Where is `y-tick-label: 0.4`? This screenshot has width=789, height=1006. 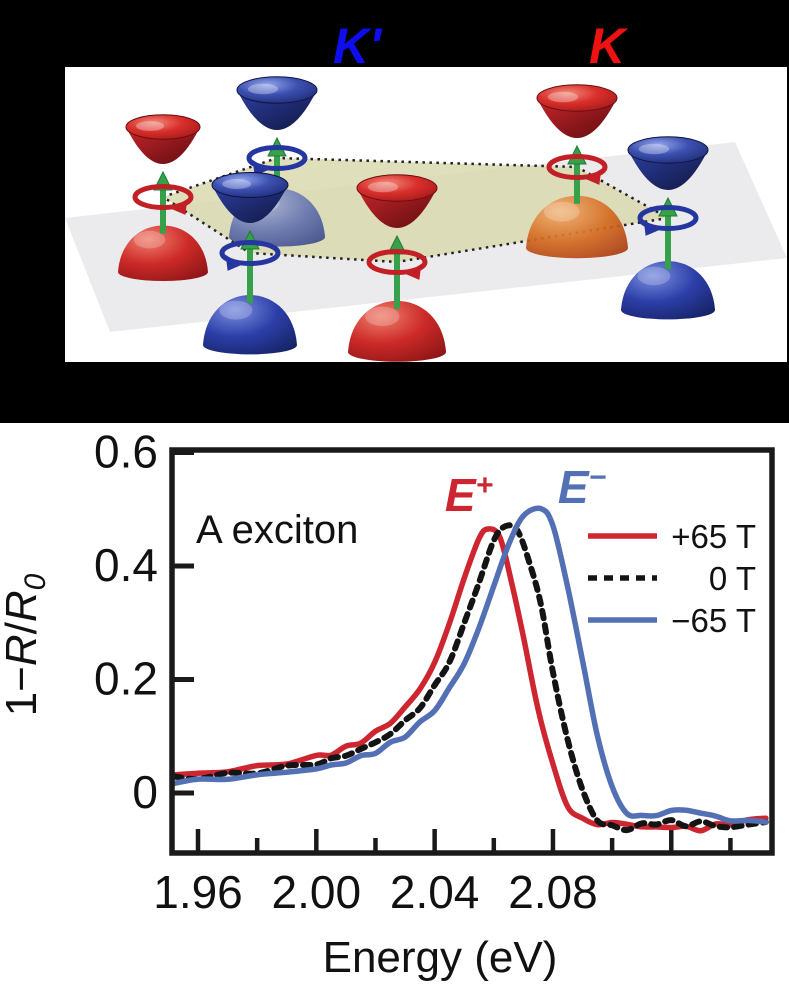 y-tick-label: 0.4 is located at coordinates (126, 565).